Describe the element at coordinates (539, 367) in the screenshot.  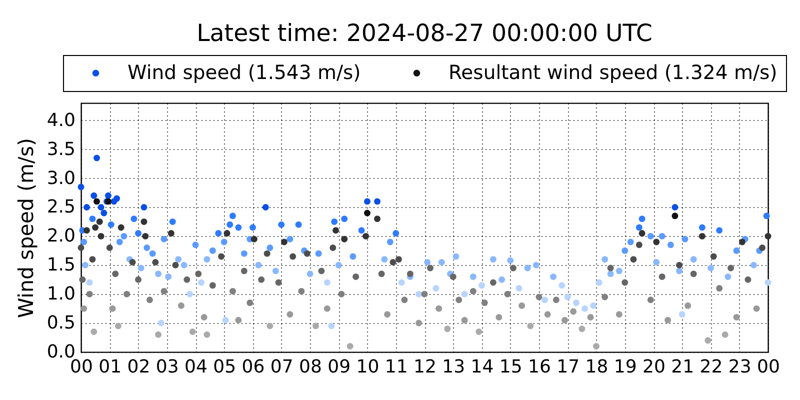
I see `x-tick-label: 16` at that location.